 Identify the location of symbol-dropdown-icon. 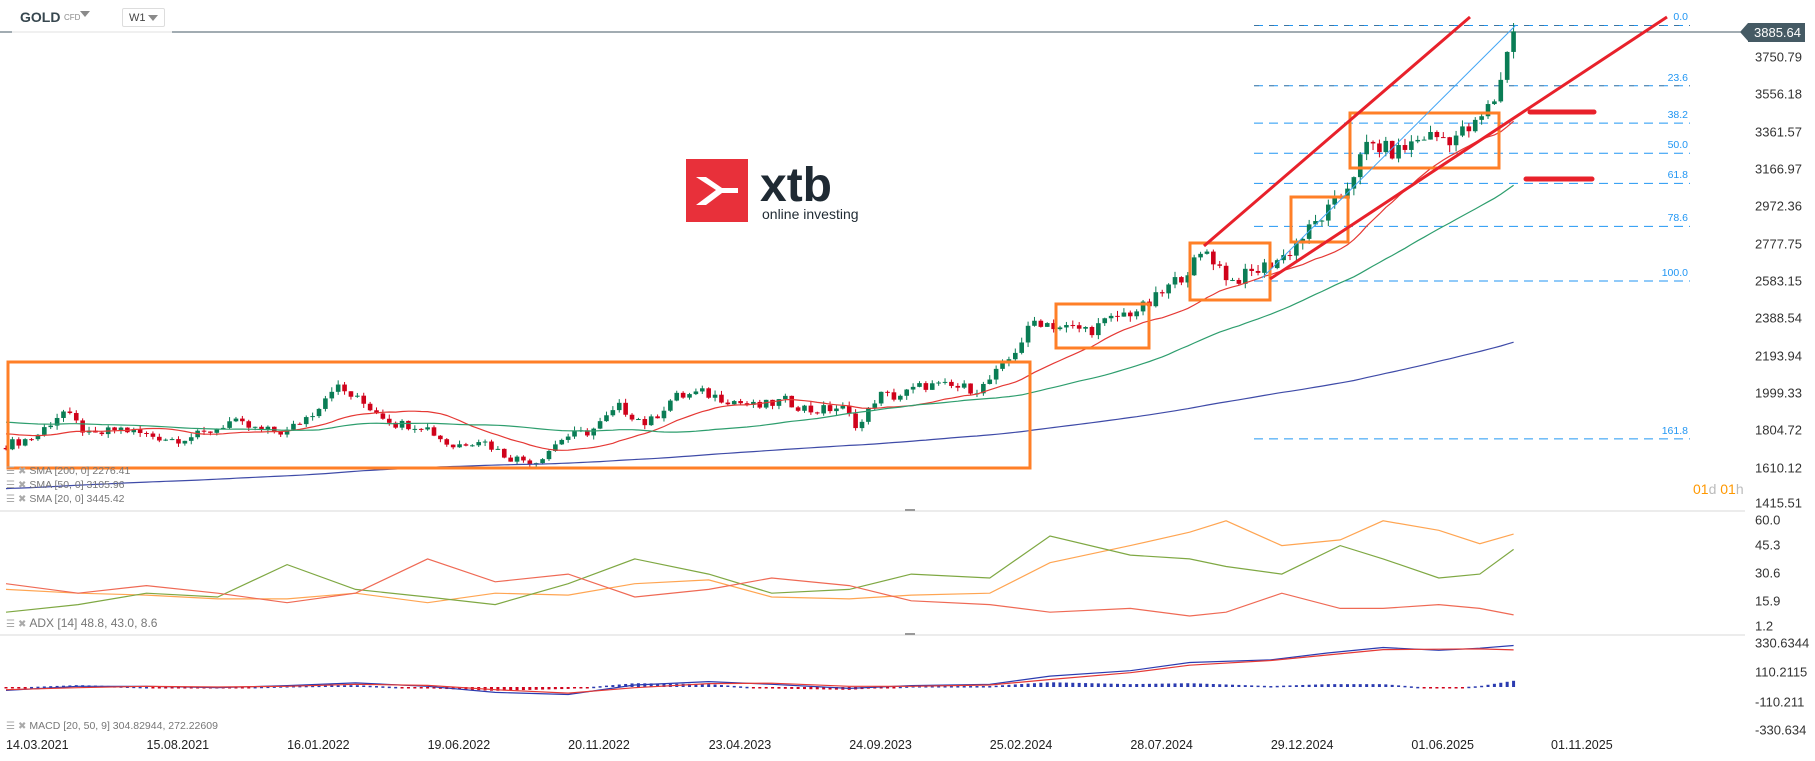
(85, 14).